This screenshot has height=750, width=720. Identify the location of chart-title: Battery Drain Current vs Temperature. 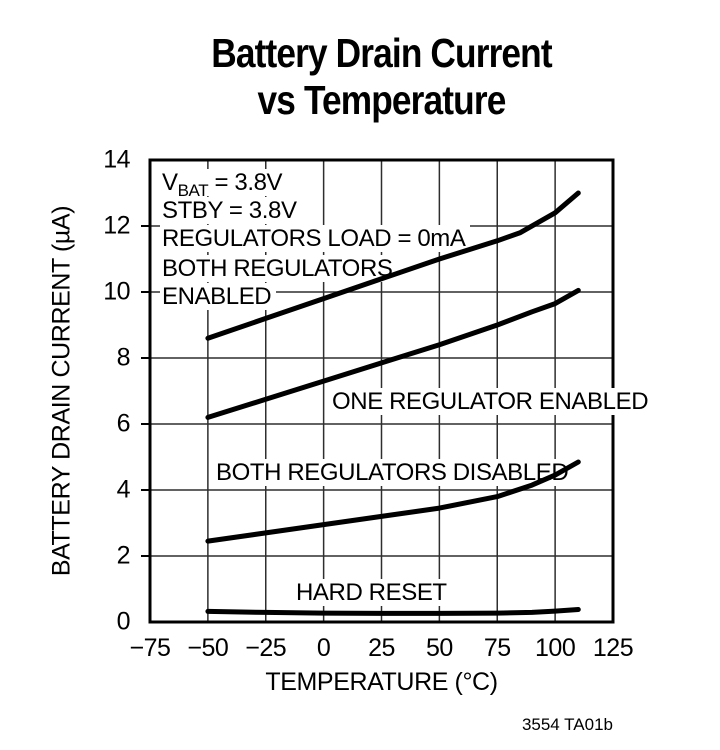
(381, 77).